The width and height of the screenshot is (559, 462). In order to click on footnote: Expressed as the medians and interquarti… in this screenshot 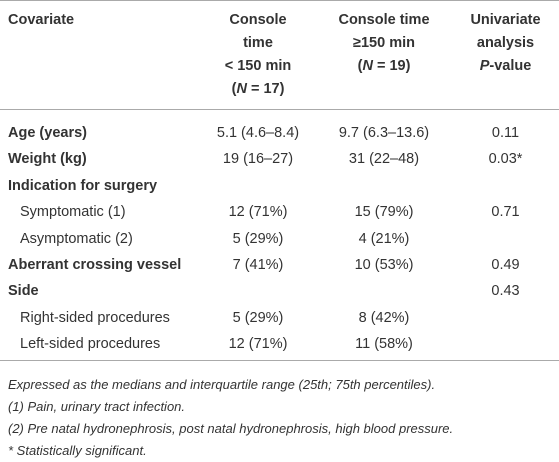, I will do `click(222, 384)`.